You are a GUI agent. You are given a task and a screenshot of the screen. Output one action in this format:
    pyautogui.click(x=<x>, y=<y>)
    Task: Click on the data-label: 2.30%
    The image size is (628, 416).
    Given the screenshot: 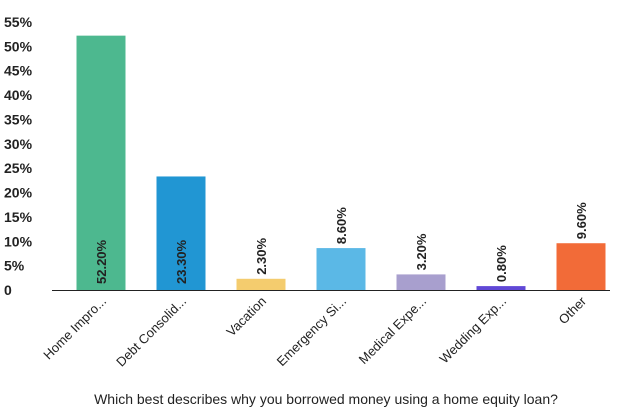 What is the action you would take?
    pyautogui.click(x=261, y=255)
    